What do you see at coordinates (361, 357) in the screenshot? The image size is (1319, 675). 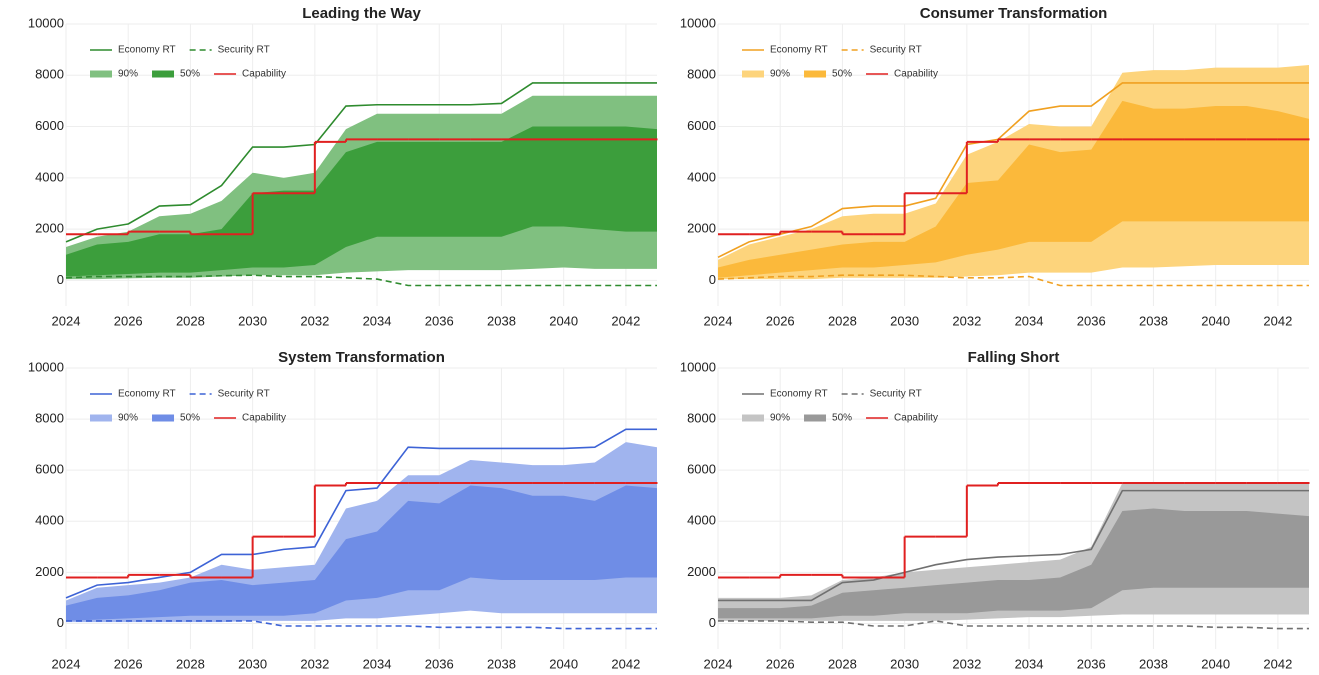 I see `chart-title: System Transformation` at bounding box center [361, 357].